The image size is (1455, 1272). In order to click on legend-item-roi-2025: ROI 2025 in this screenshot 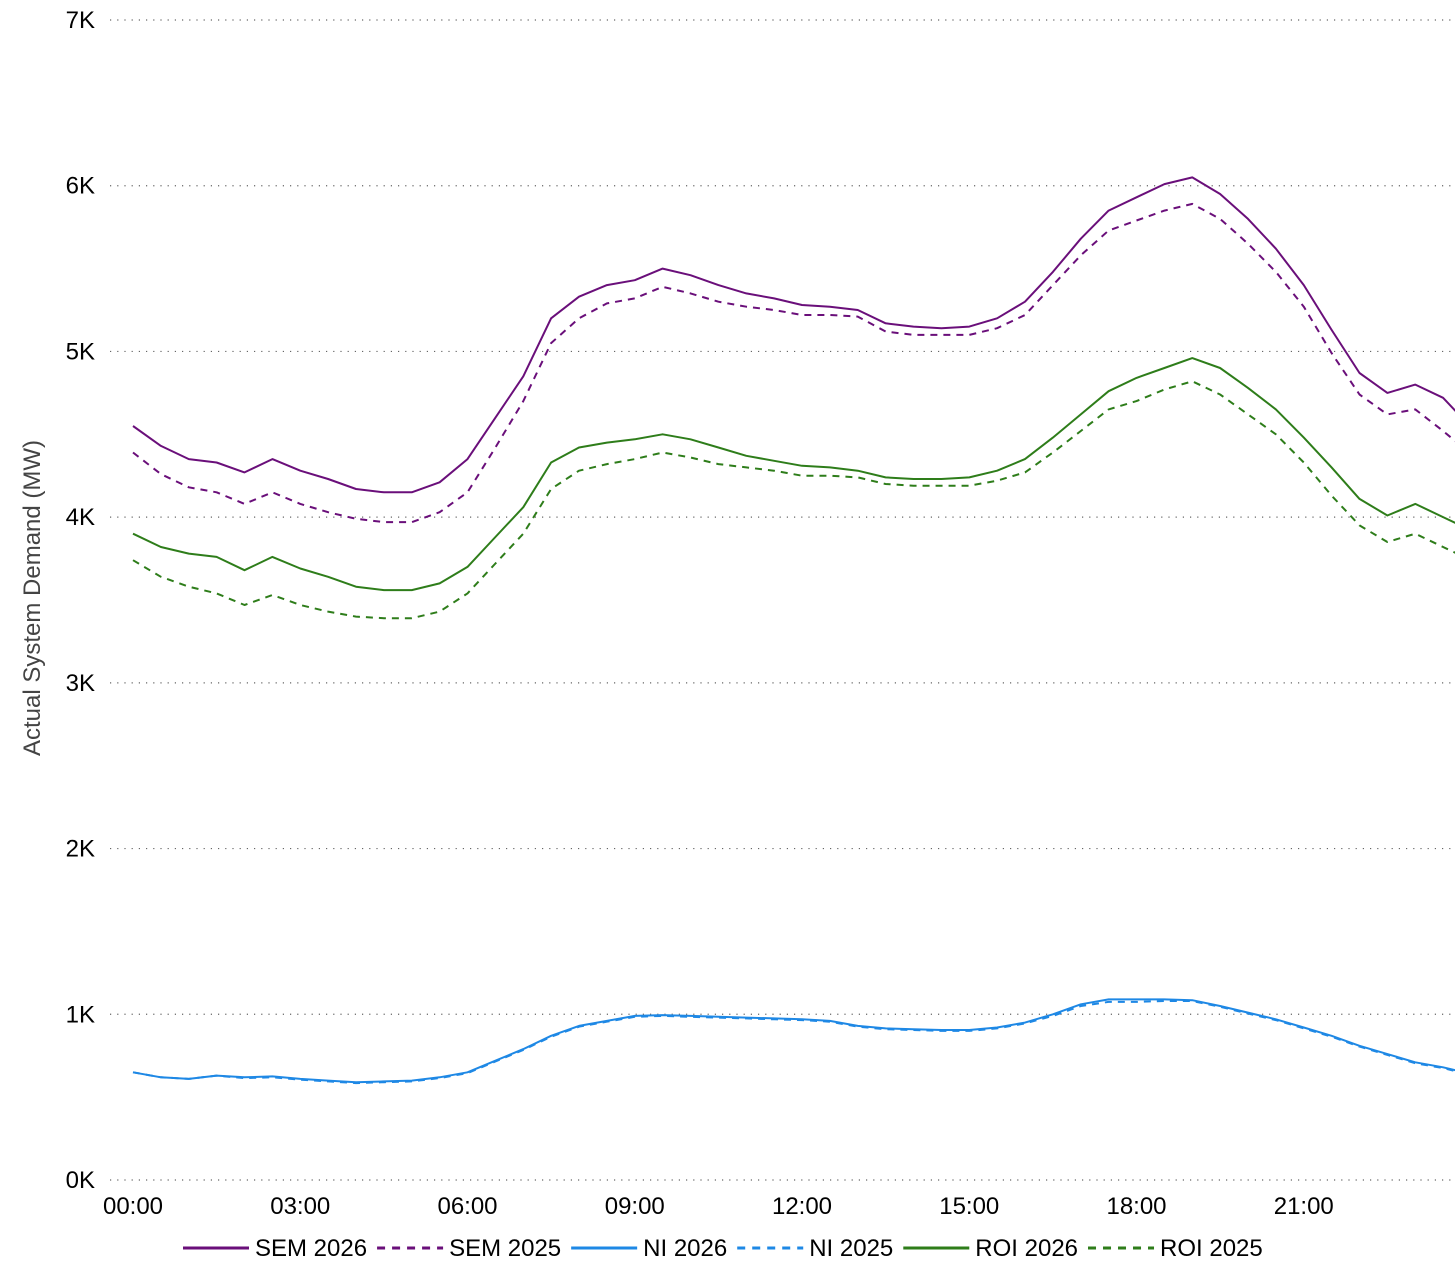, I will do `click(1175, 1248)`.